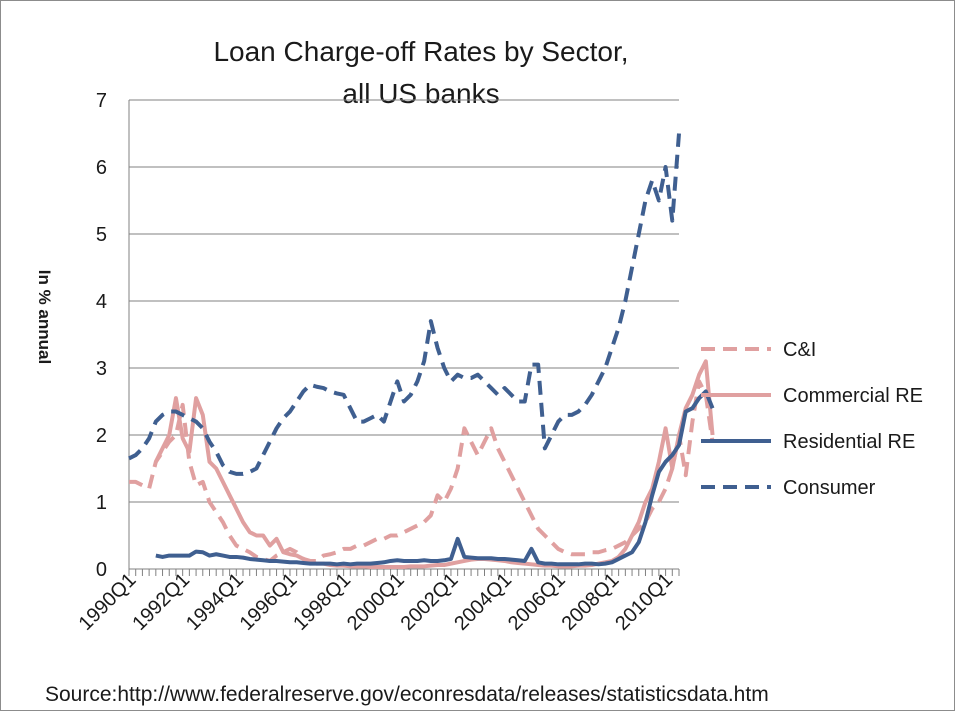 The height and width of the screenshot is (715, 955). What do you see at coordinates (849, 442) in the screenshot?
I see `legend-label: Residential RE` at bounding box center [849, 442].